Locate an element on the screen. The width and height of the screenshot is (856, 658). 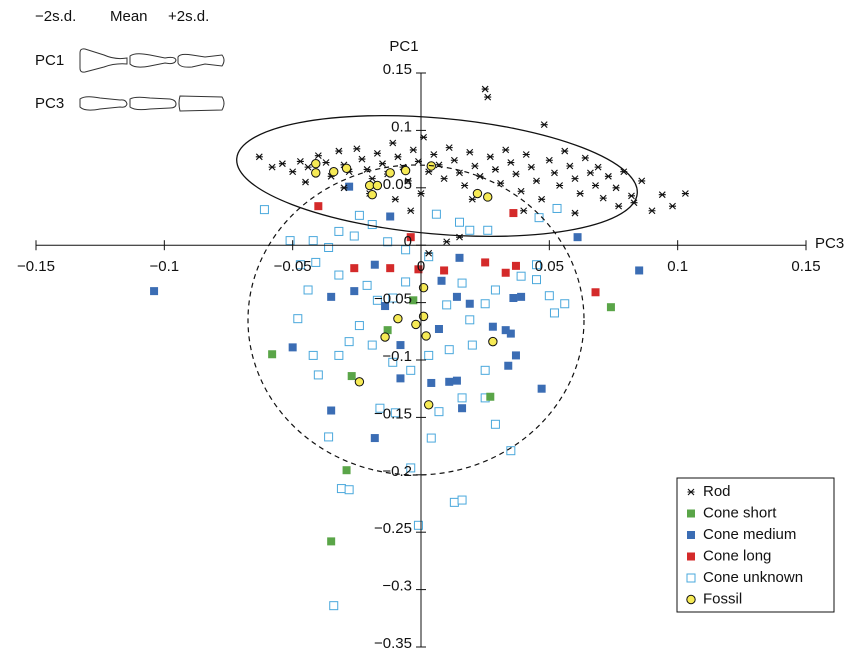
x-tick-label: −0.15 is located at coordinates (36, 266).